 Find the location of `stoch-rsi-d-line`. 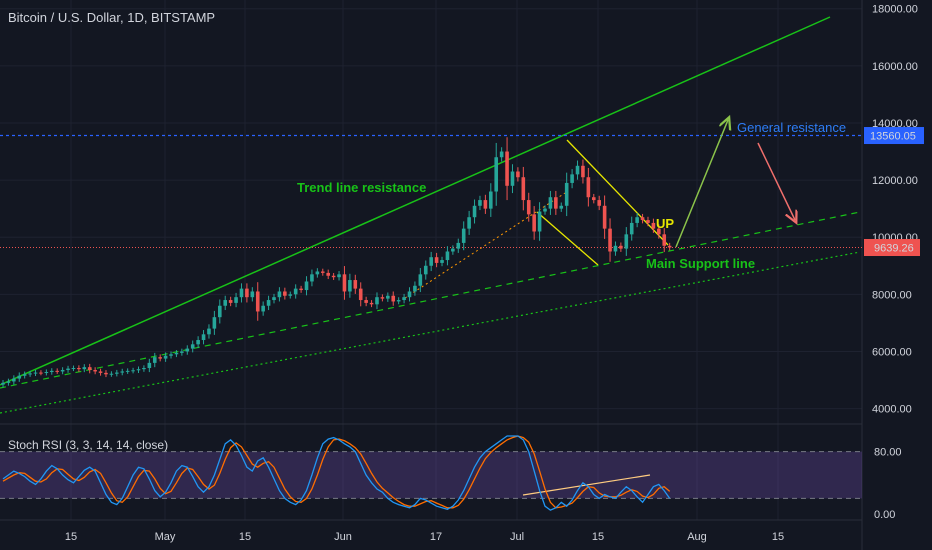

stoch-rsi-d-line is located at coordinates (336, 472).